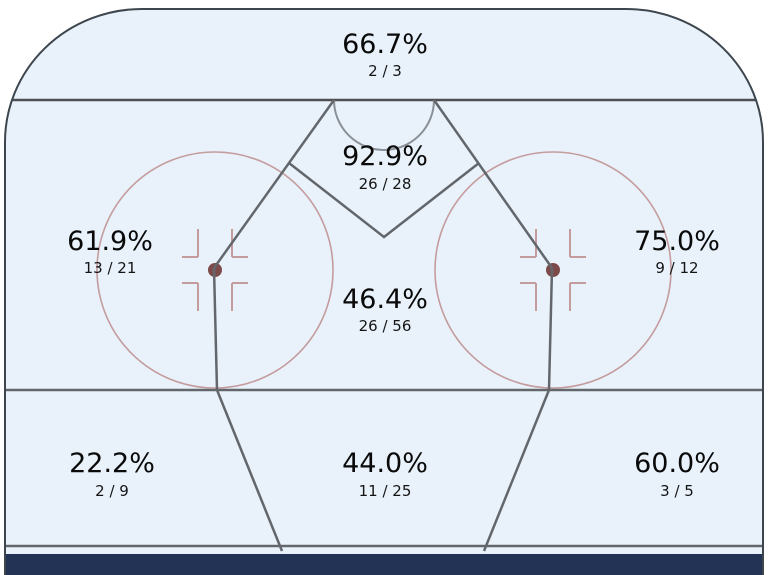 The width and height of the screenshot is (768, 575). I want to click on zone-right-point-fraction: 3 / 5, so click(677, 491).